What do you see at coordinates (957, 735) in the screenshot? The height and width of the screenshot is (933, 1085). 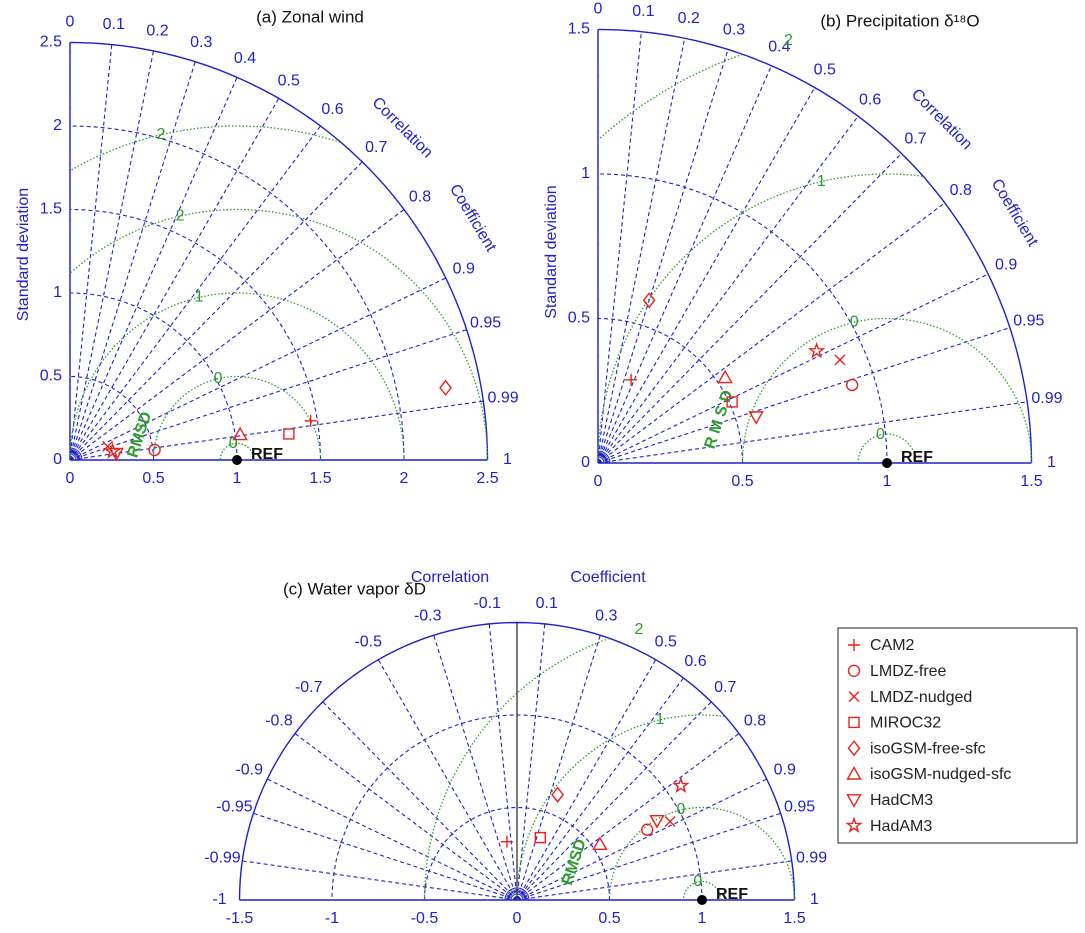 I see `legend-box` at bounding box center [957, 735].